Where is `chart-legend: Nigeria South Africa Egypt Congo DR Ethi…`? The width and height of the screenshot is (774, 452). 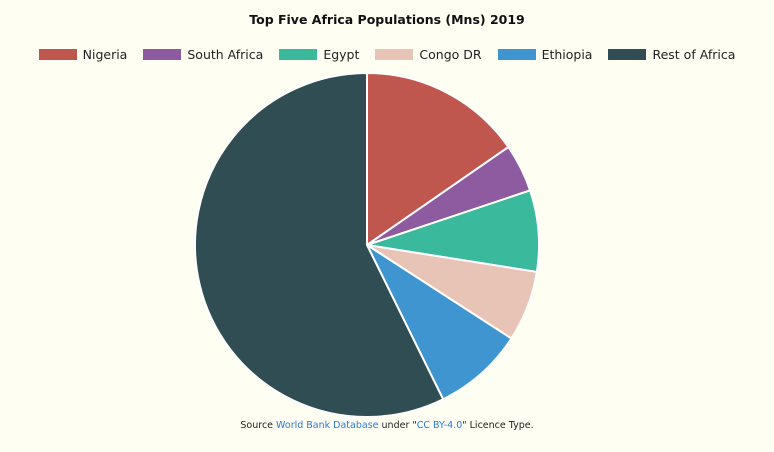
chart-legend: Nigeria South Africa Egypt Congo DR Ethi… is located at coordinates (387, 54).